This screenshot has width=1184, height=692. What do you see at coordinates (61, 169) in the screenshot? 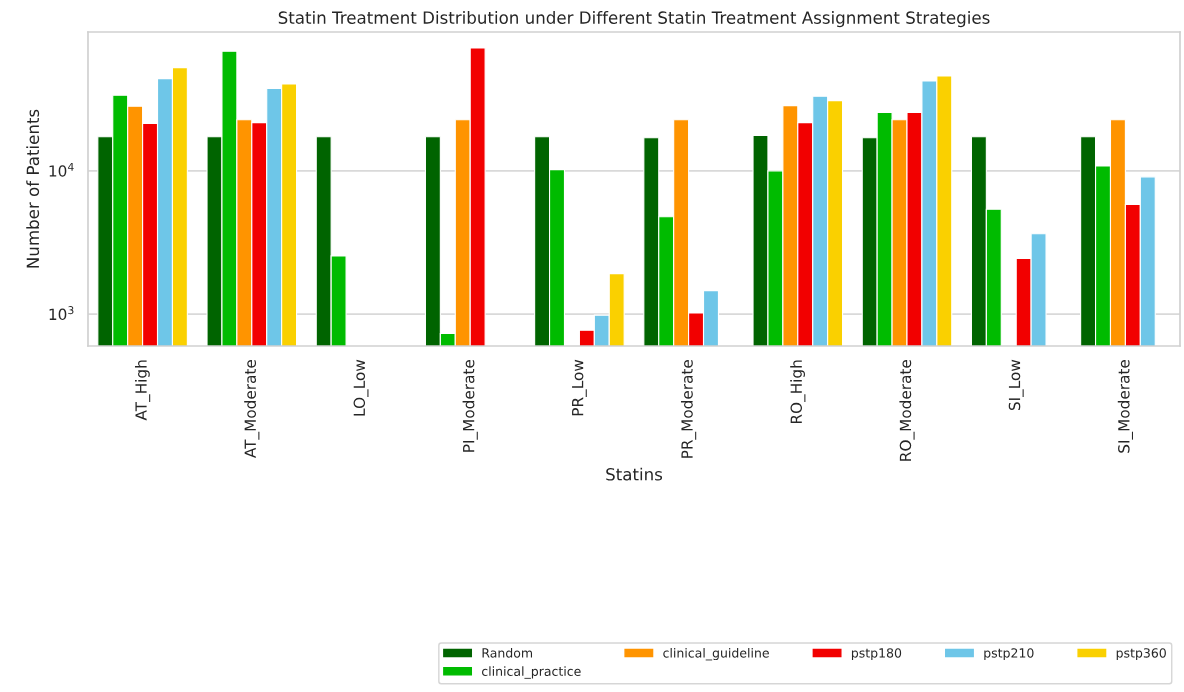
I see `y-tick-label: 10$^{4}$` at bounding box center [61, 169].